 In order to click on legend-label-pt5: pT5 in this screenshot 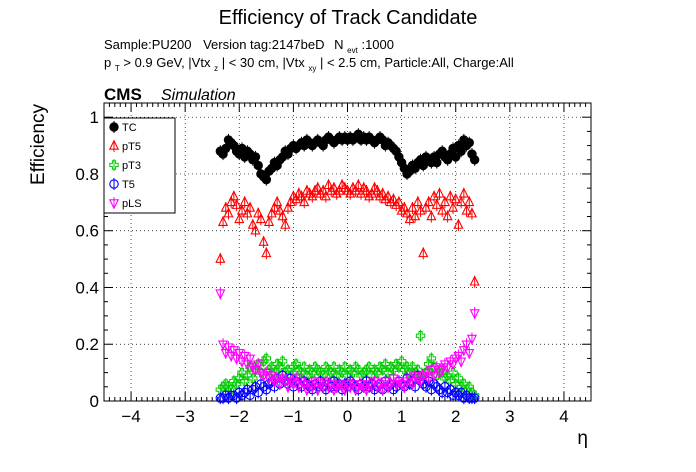, I will do `click(131, 147)`.